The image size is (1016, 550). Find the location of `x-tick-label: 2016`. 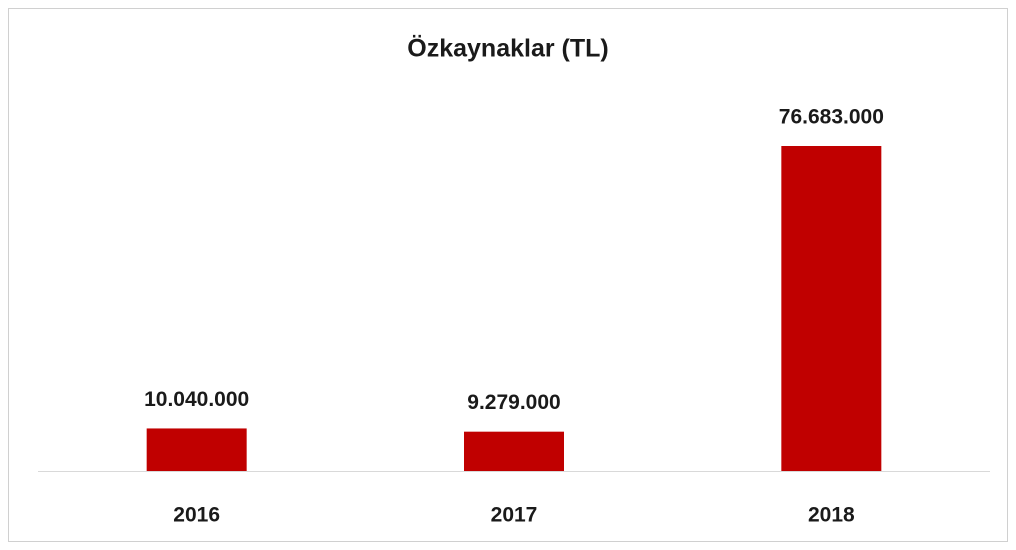

x-tick-label: 2016 is located at coordinates (196, 515).